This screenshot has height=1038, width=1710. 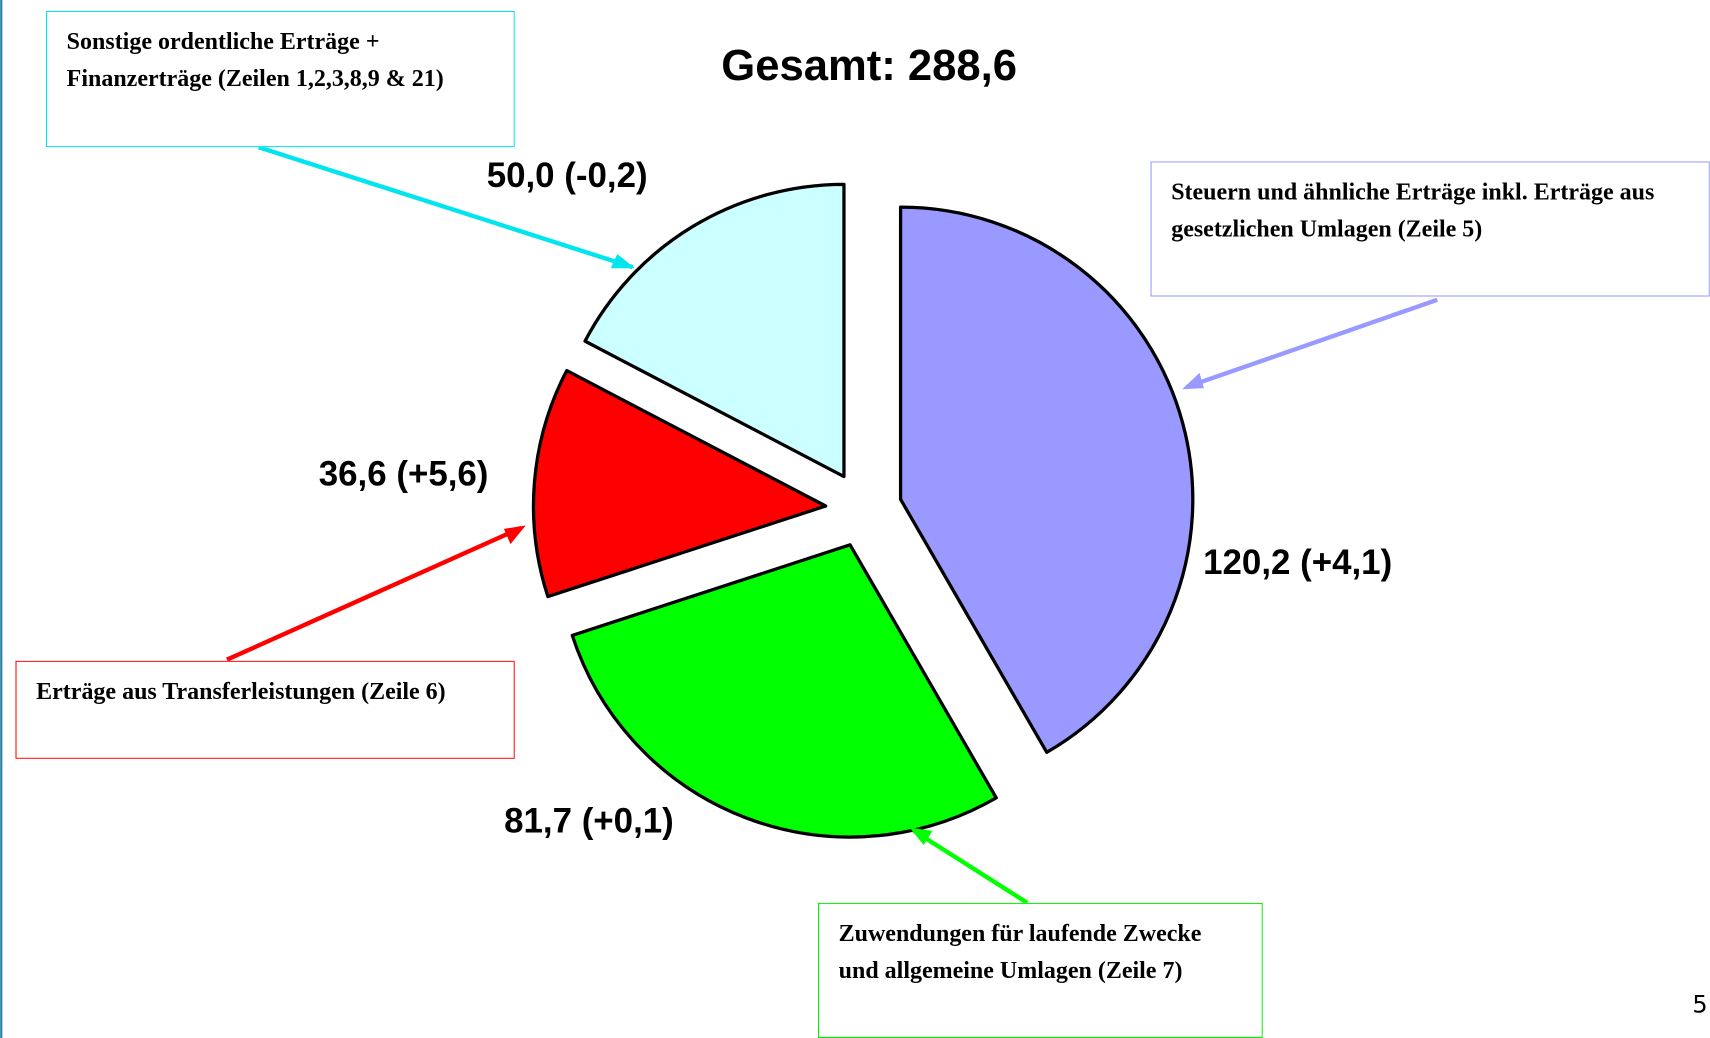 I want to click on value-label: 36,6 (+5,6), so click(x=404, y=474).